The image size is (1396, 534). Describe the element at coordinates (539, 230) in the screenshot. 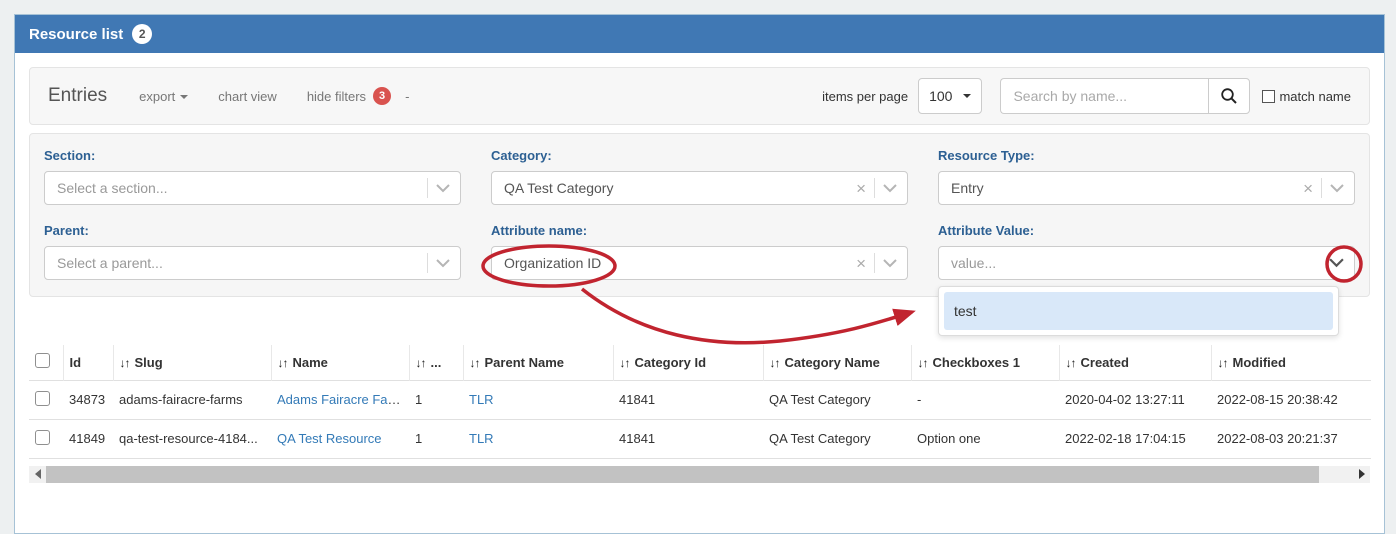

I see `filter-label-attribute-name: Attribute name:` at that location.